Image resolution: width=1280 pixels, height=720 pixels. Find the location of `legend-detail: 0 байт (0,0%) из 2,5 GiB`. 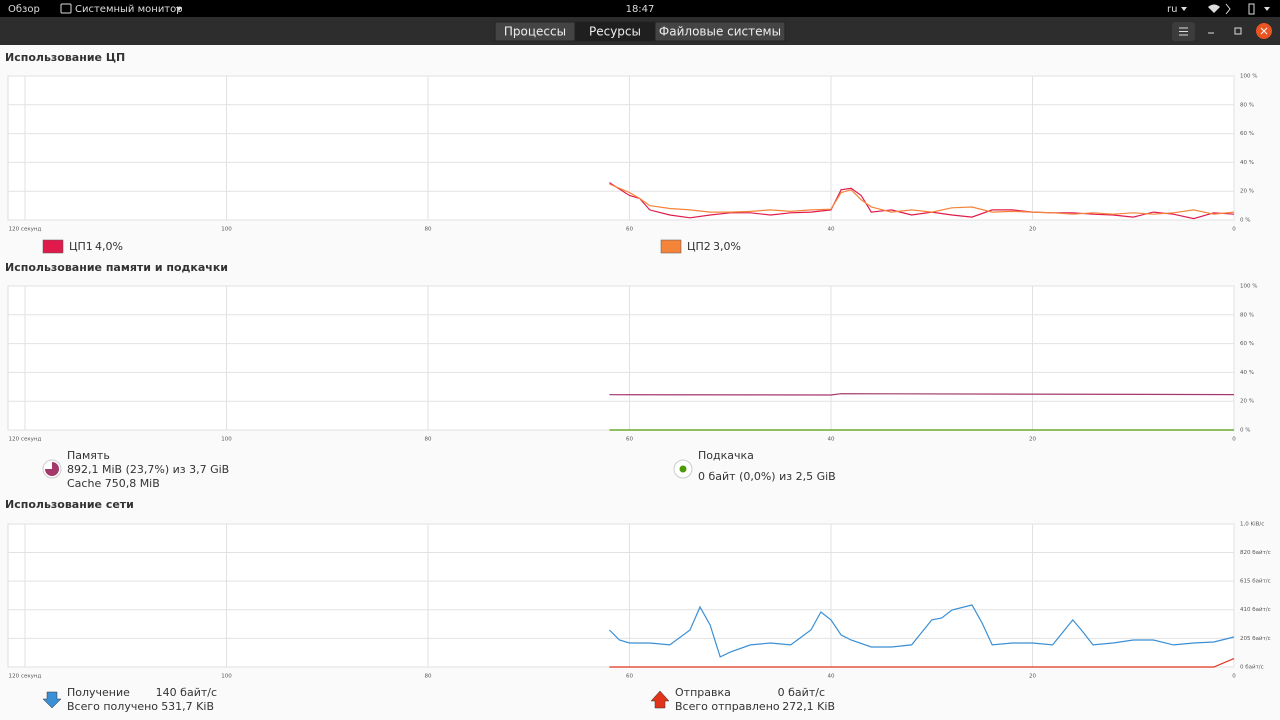

legend-detail: 0 байт (0,0%) из 2,5 GiB is located at coordinates (767, 476).